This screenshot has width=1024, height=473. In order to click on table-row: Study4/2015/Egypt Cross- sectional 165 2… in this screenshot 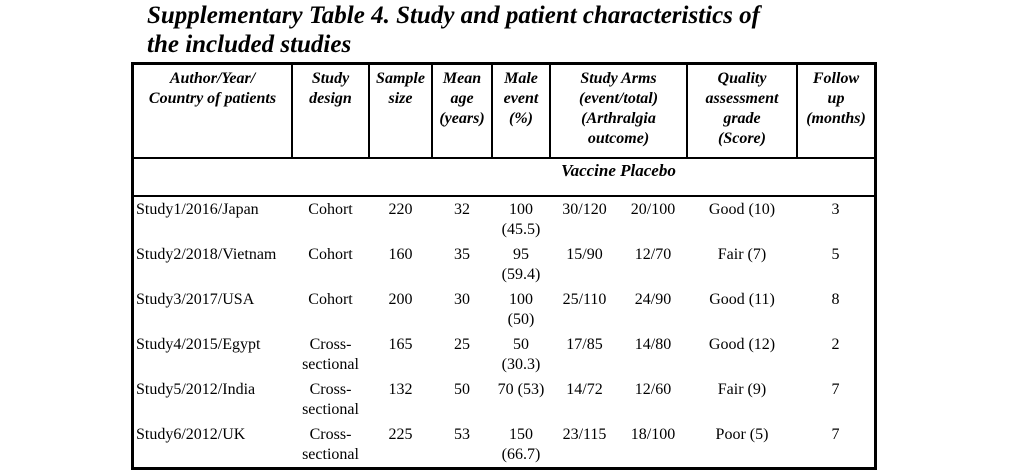, I will do `click(504, 354)`.